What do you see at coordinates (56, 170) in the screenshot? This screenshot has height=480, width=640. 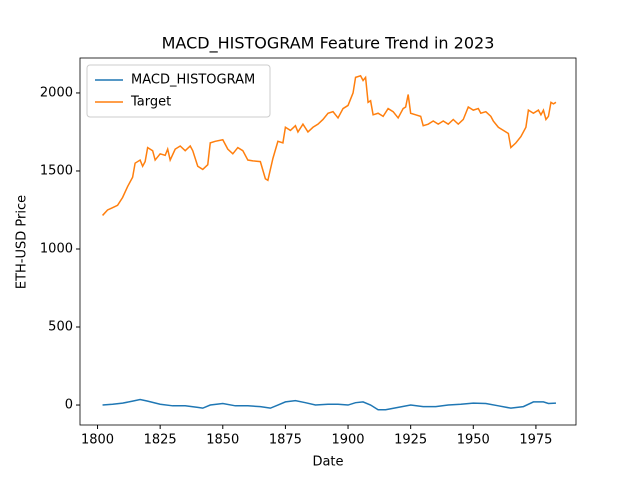 I see `y-tick-label: 1500` at bounding box center [56, 170].